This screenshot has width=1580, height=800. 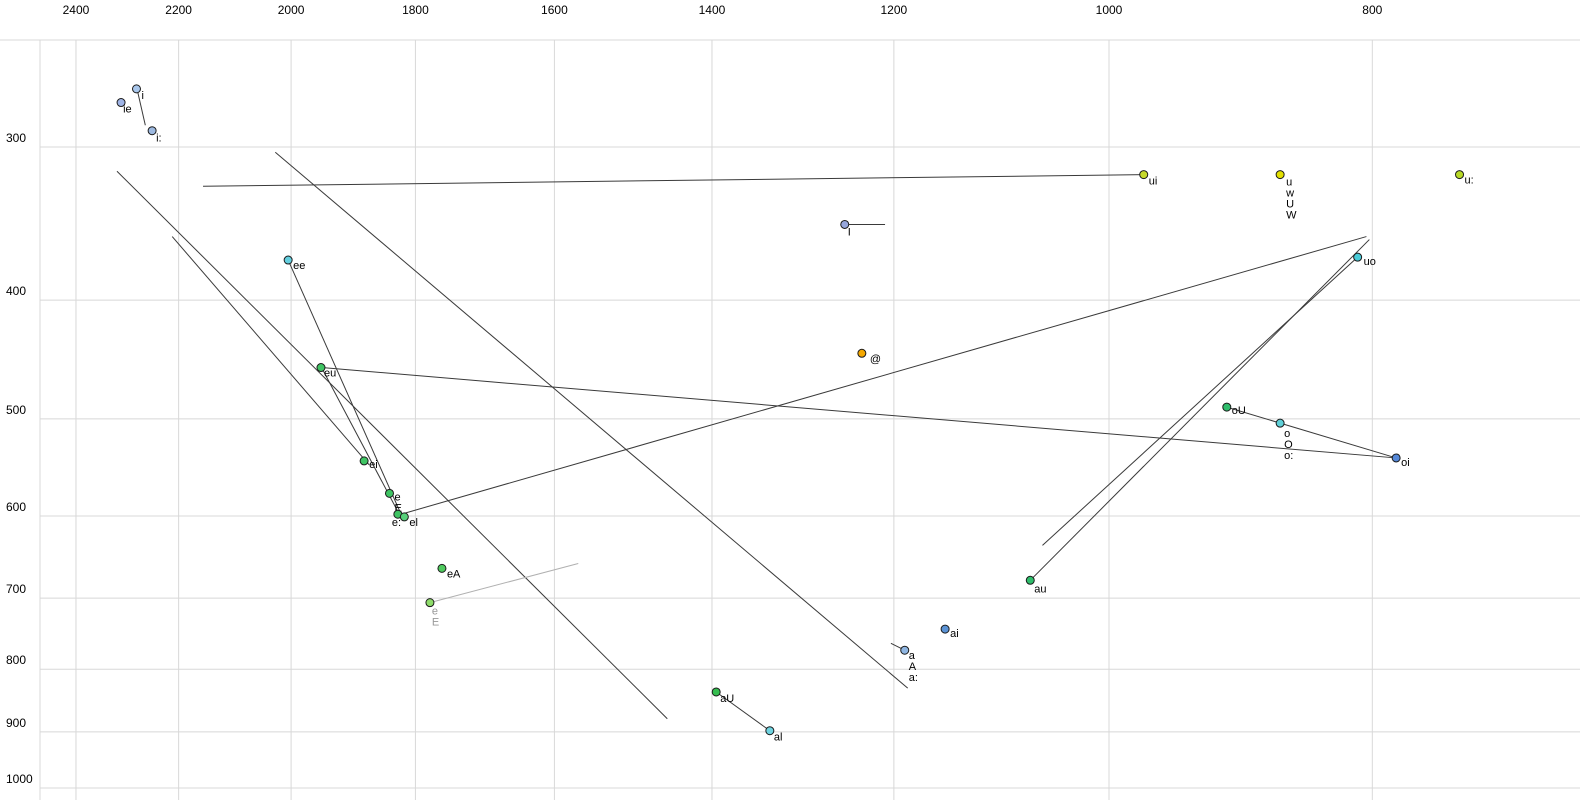 What do you see at coordinates (127, 110) in the screenshot?
I see `vowel-point-label: ie` at bounding box center [127, 110].